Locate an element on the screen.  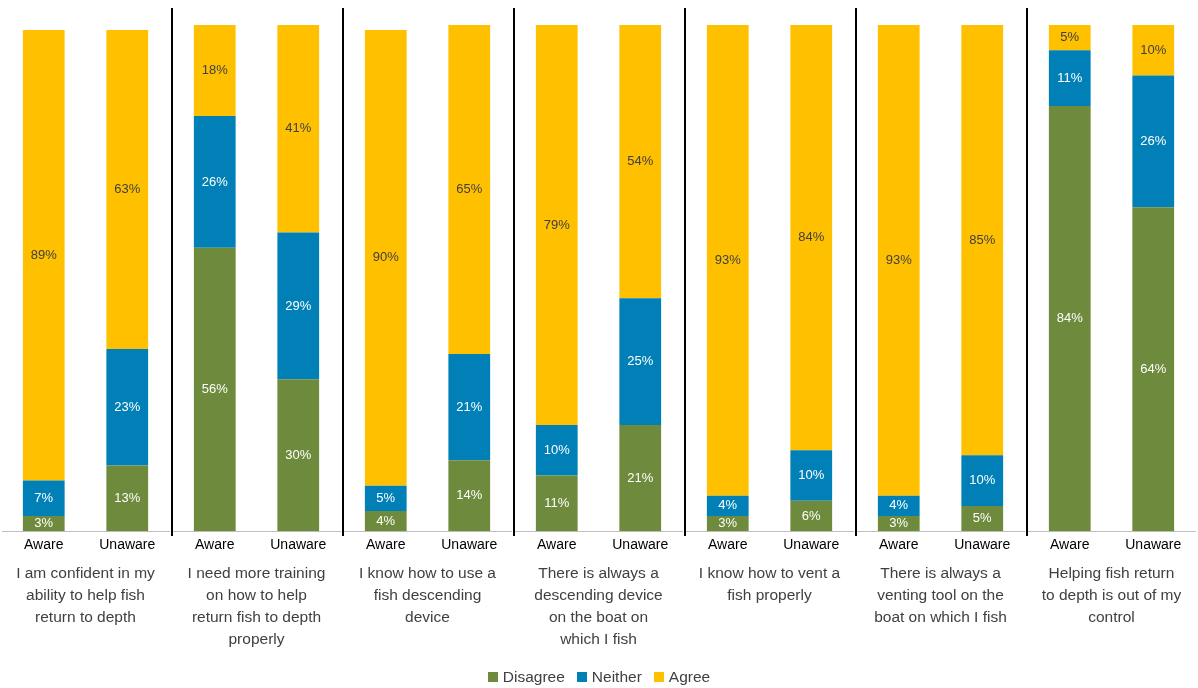
legend-label: Agree is located at coordinates (689, 676).